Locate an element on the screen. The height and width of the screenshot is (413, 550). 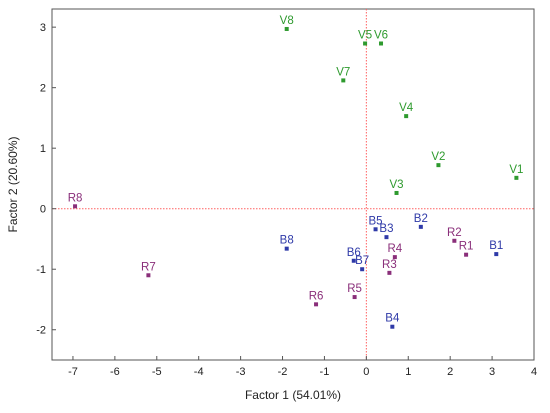
data-point-label: V8 is located at coordinates (287, 21).